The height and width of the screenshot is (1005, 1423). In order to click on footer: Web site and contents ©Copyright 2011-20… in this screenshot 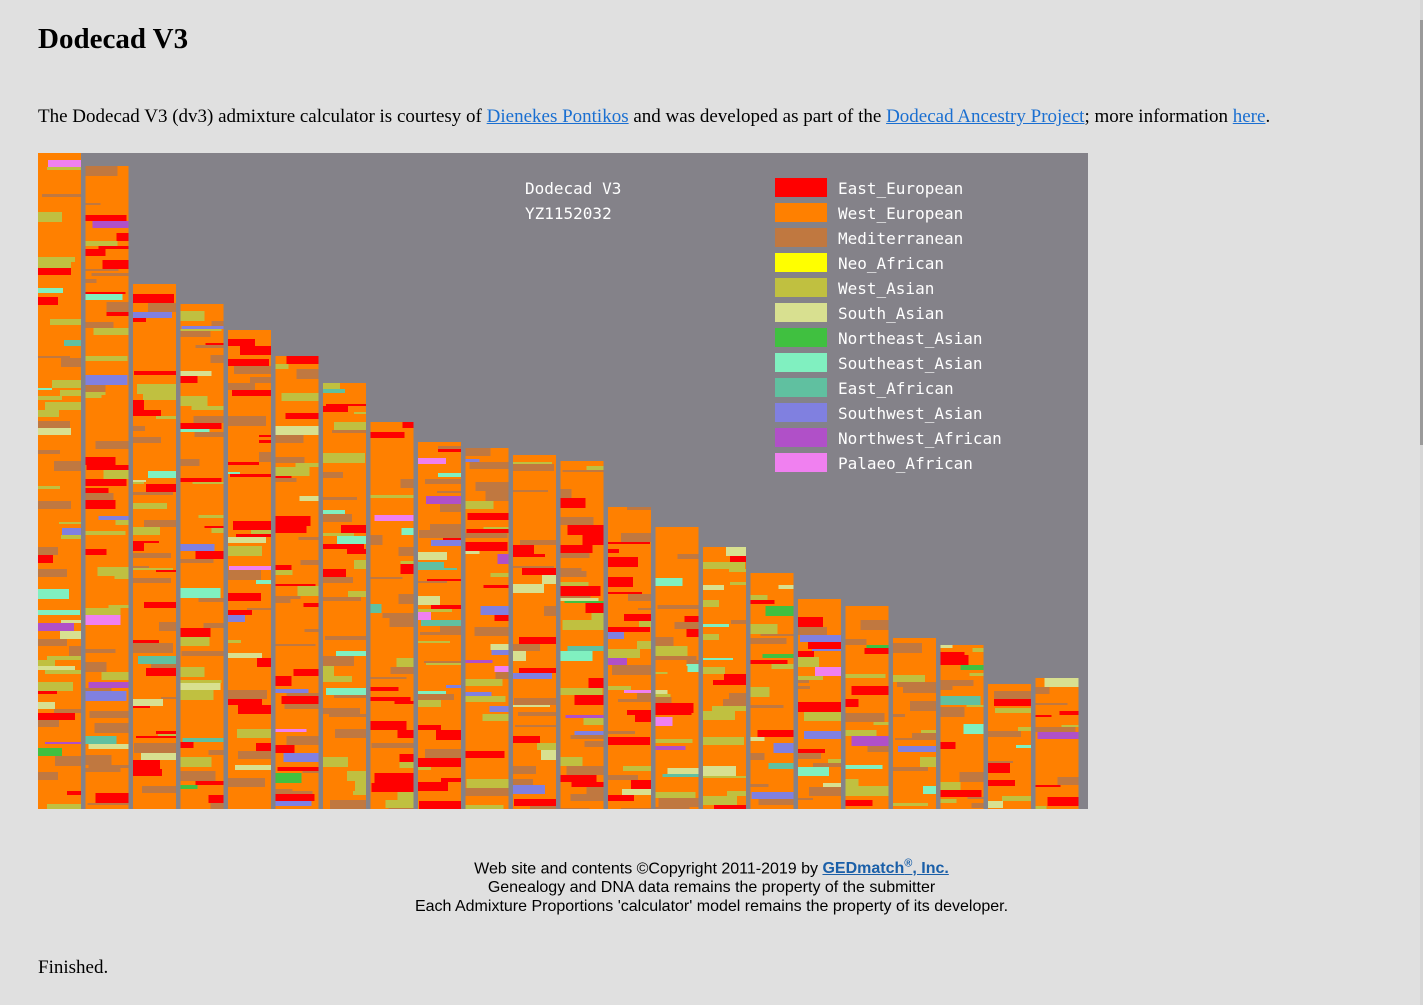, I will do `click(711, 885)`.